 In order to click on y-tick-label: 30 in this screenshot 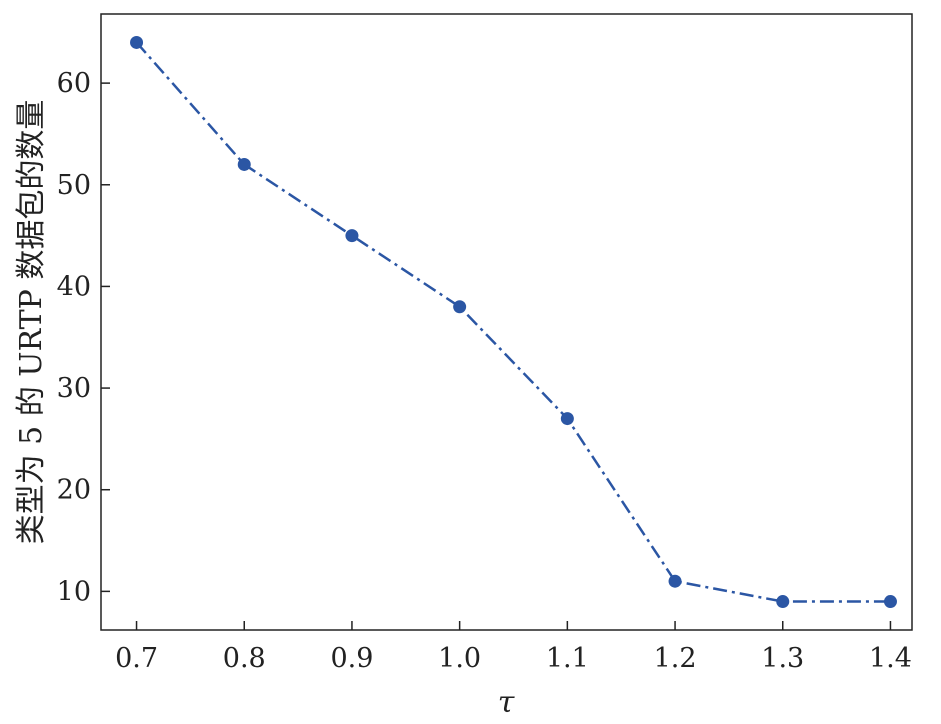, I will do `click(74, 388)`.